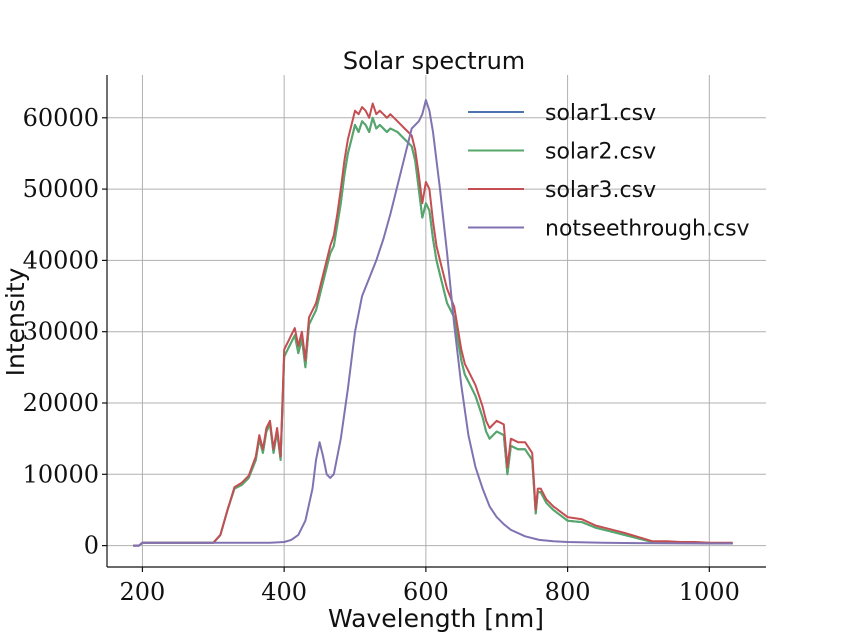  Describe the element at coordinates (434, 61) in the screenshot. I see `chart-title: Solar spectrum` at that location.